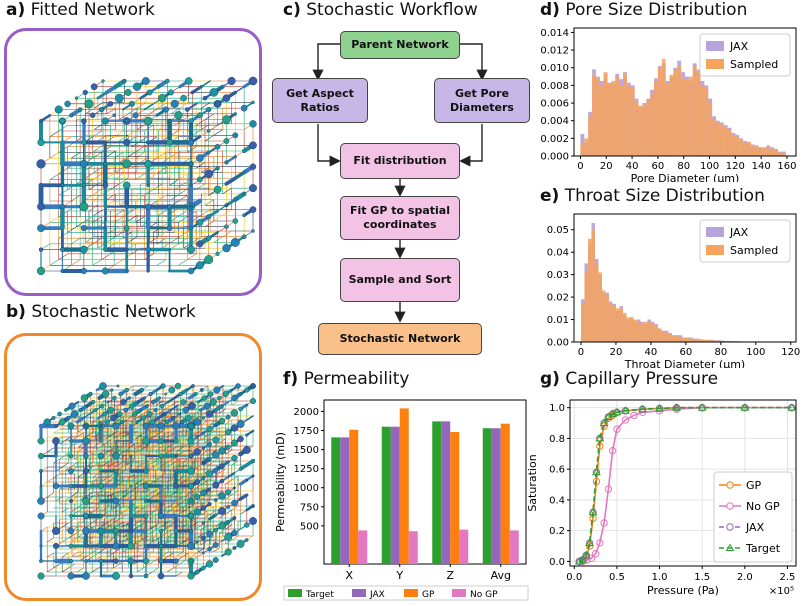 The height and width of the screenshot is (606, 803). I want to click on y-tick-label: 500, so click(309, 526).